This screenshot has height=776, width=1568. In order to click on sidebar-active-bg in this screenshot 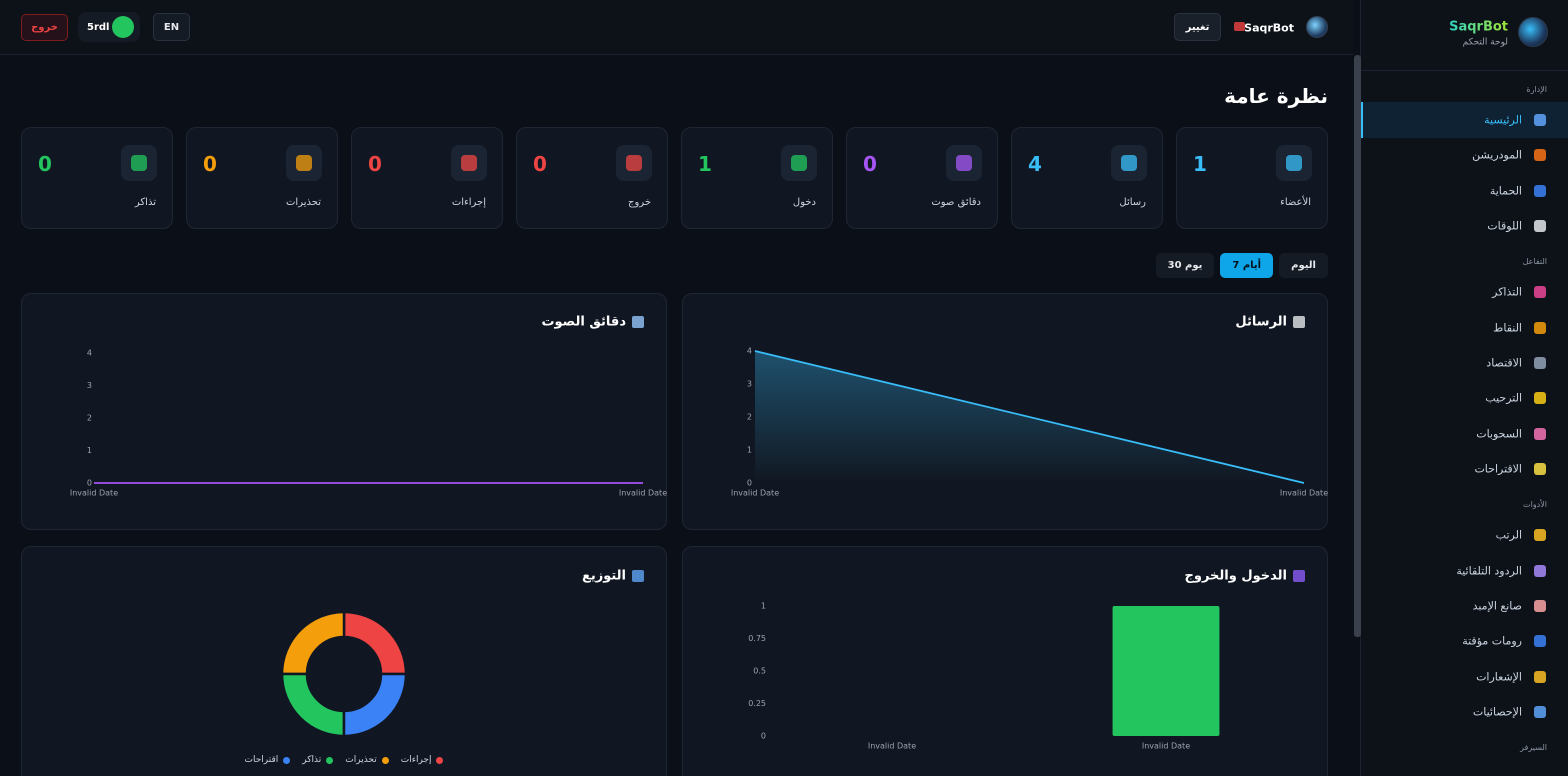, I will do `click(1464, 120)`.